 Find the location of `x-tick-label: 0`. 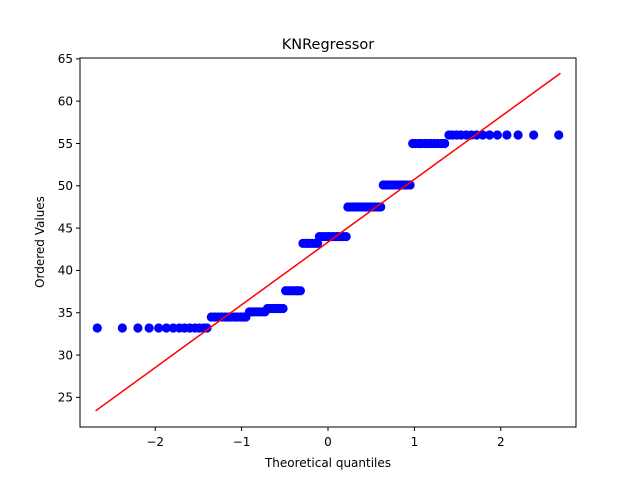

x-tick-label: 0 is located at coordinates (328, 442).